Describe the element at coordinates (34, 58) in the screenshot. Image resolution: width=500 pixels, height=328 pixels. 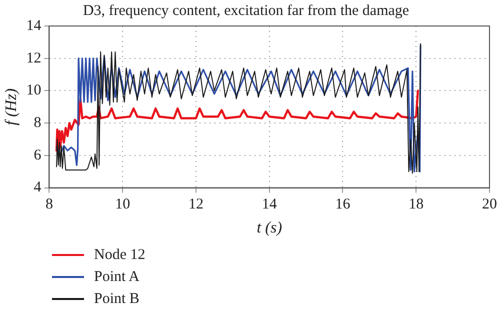
I see `y-tick-label: 12` at that location.